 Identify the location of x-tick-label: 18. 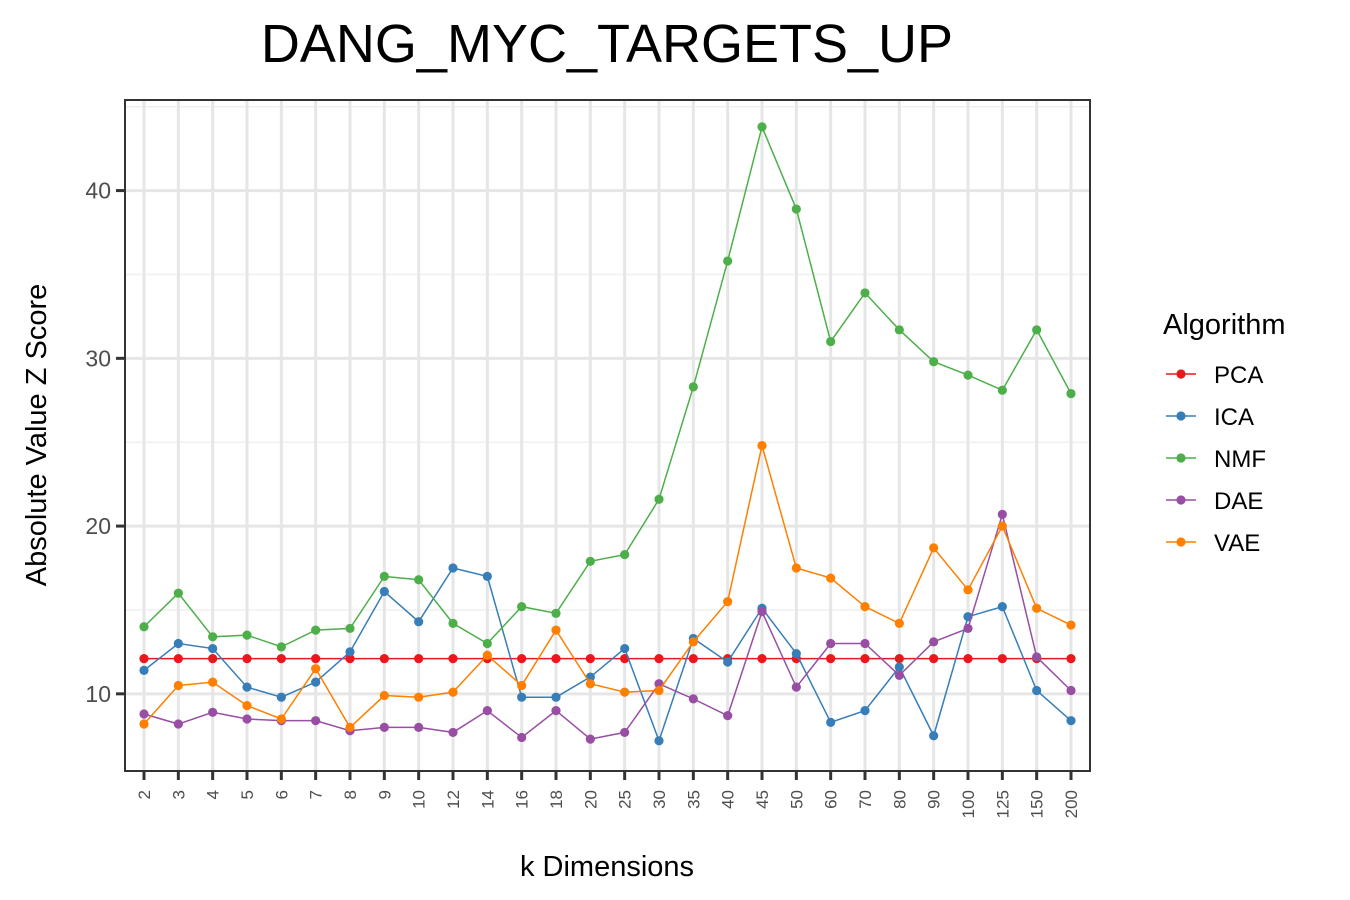
(556, 799).